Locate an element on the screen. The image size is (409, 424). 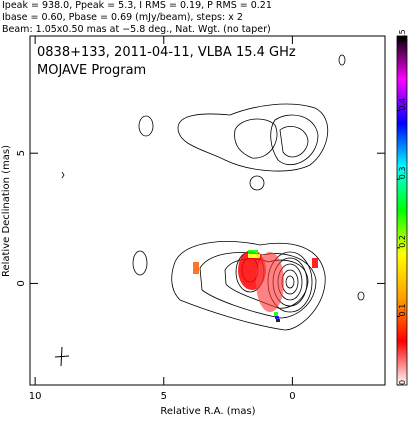
colorbar-tick-label: 0.1 is located at coordinates (402, 310).